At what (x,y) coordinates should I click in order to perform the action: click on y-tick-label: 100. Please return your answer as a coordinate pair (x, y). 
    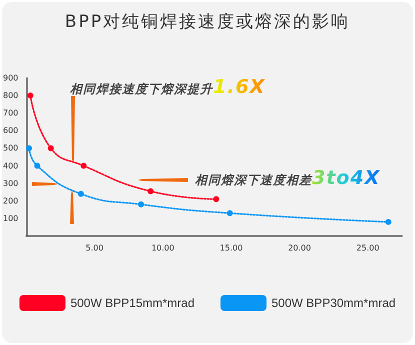
    Looking at the image, I should click on (10, 218).